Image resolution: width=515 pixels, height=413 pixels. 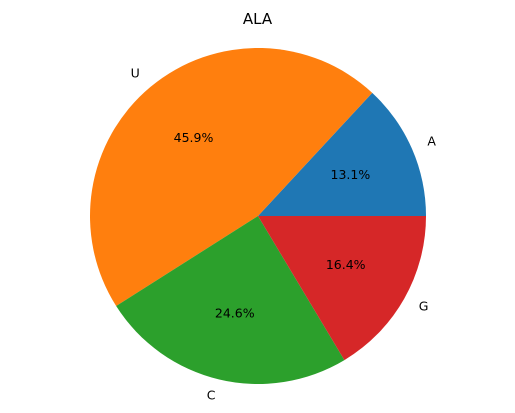 I want to click on pct-label-c: 24.6%, so click(x=235, y=313).